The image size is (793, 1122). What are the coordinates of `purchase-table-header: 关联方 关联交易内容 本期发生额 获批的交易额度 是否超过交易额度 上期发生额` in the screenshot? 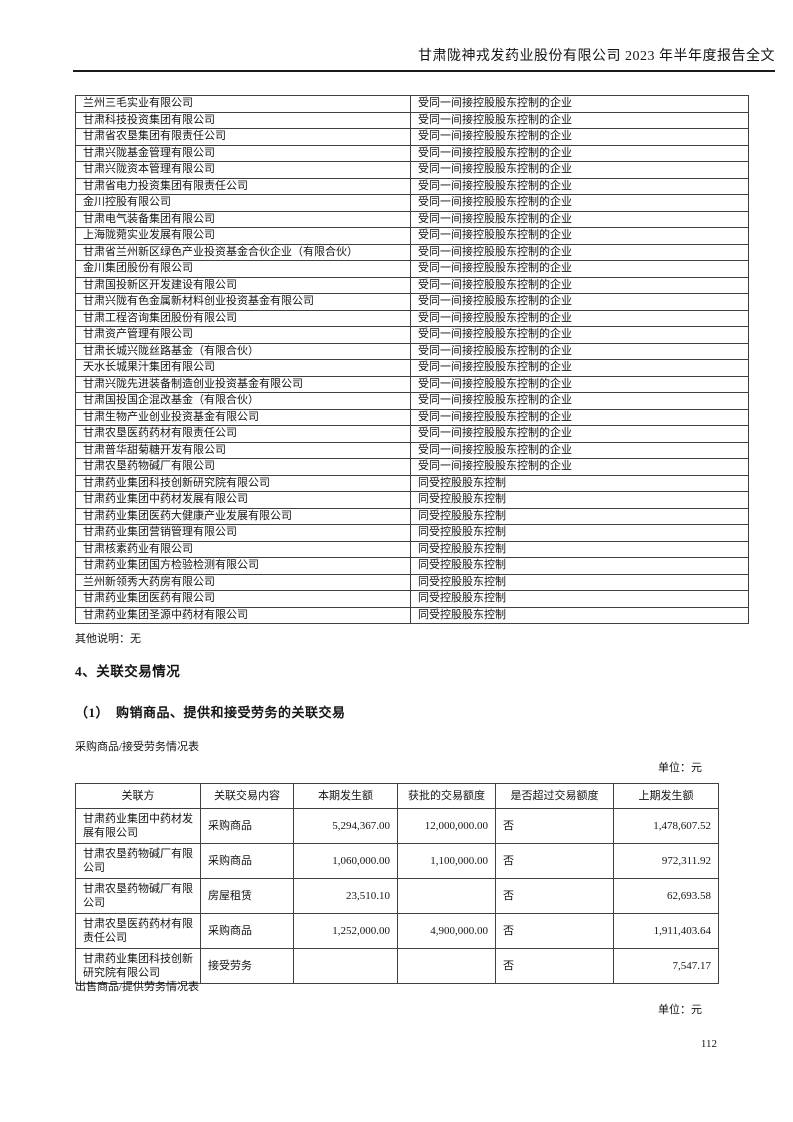 It's located at (397, 796).